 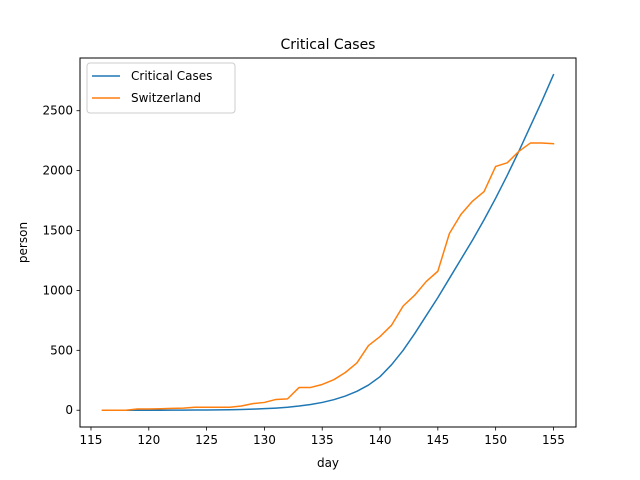 I want to click on legend-label: Switzerland, so click(x=166, y=98).